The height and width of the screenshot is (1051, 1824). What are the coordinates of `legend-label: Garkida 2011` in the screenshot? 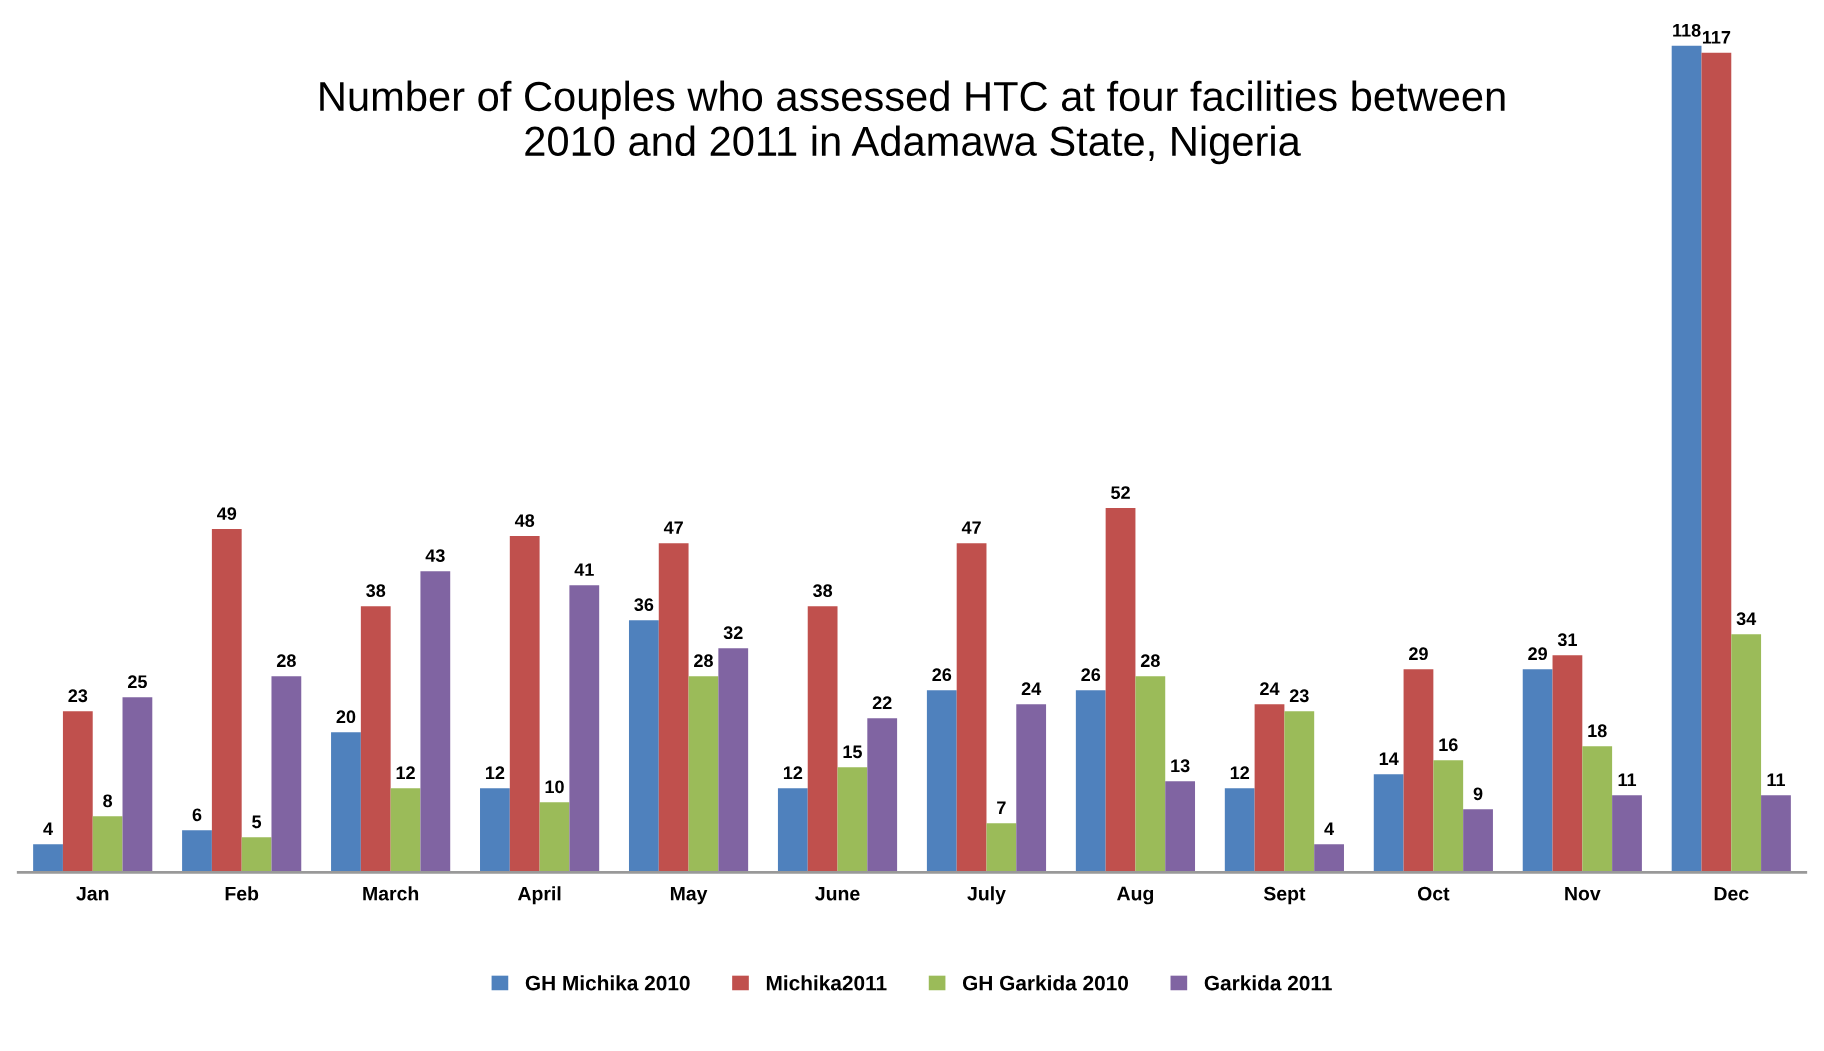 It's located at (1268, 983).